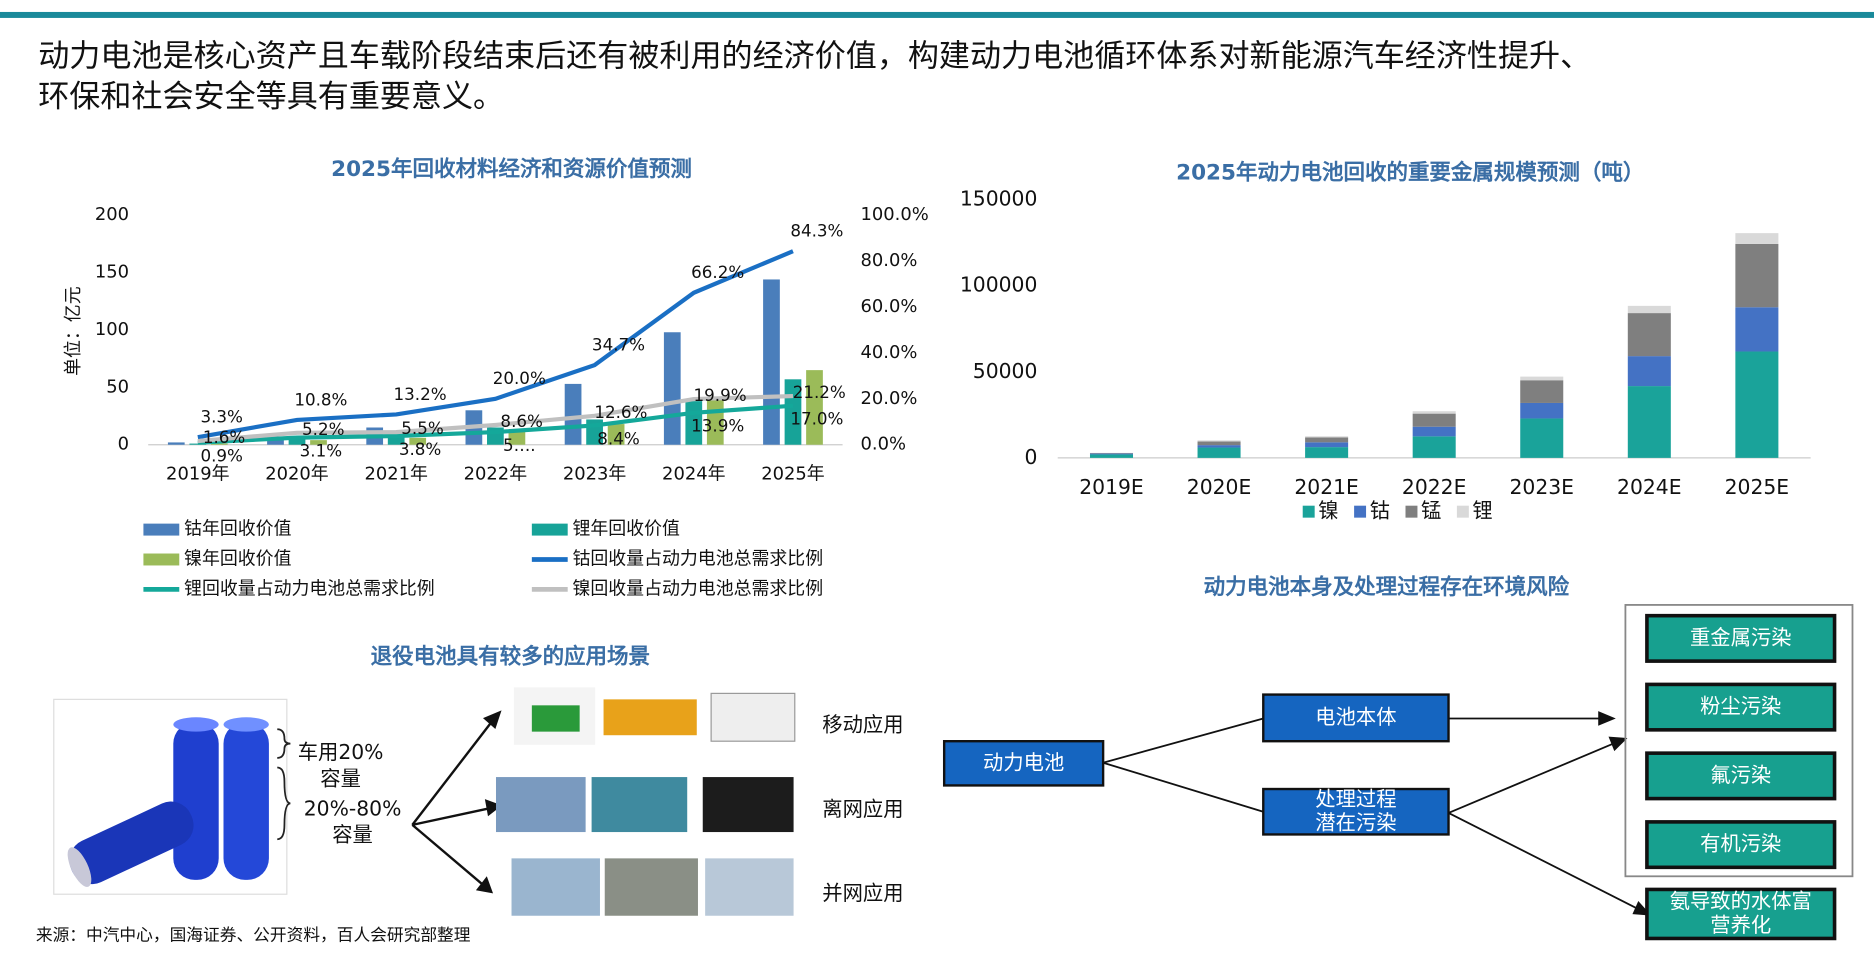 This screenshot has width=1874, height=954. I want to click on data-label: 0.9%, so click(221, 456).